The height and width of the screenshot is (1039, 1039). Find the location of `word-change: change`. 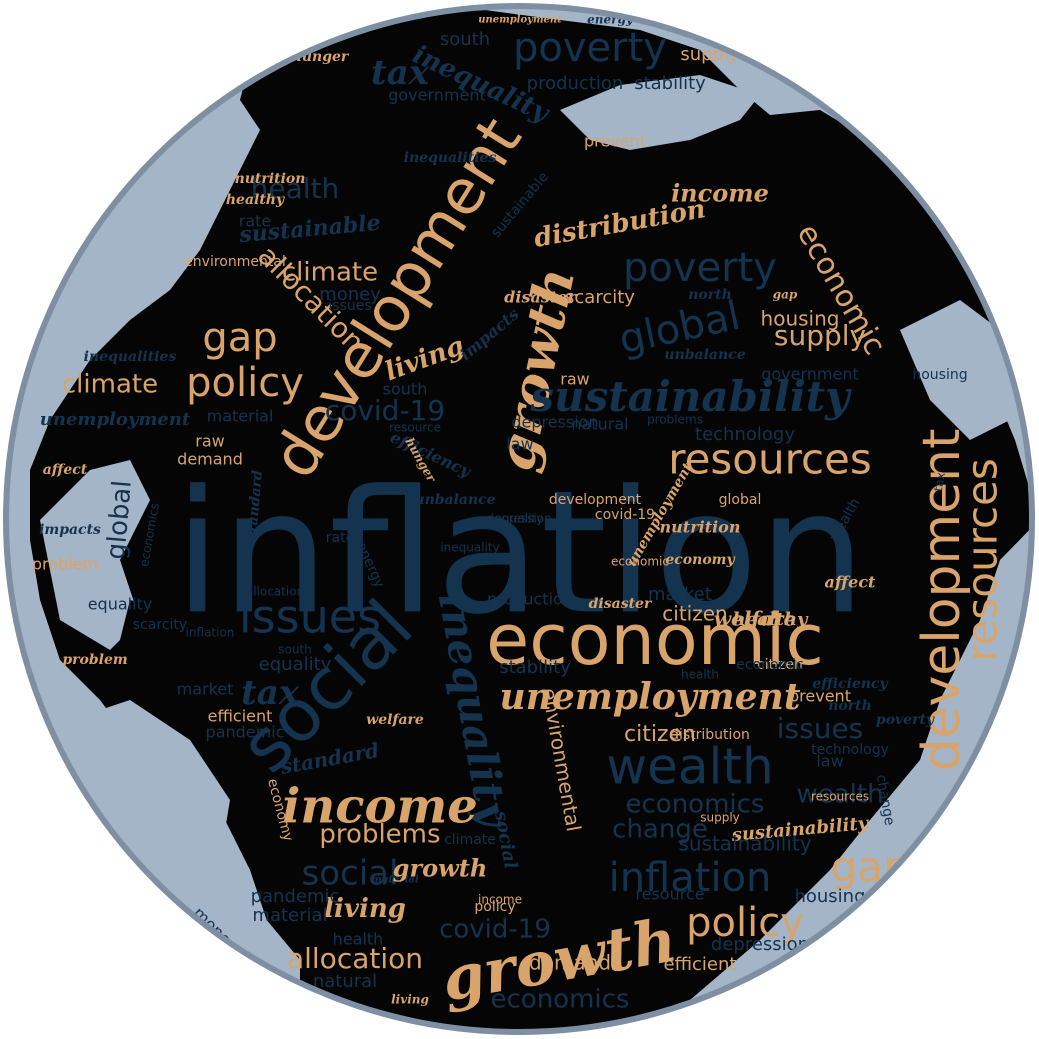

word-change: change is located at coordinates (660, 830).